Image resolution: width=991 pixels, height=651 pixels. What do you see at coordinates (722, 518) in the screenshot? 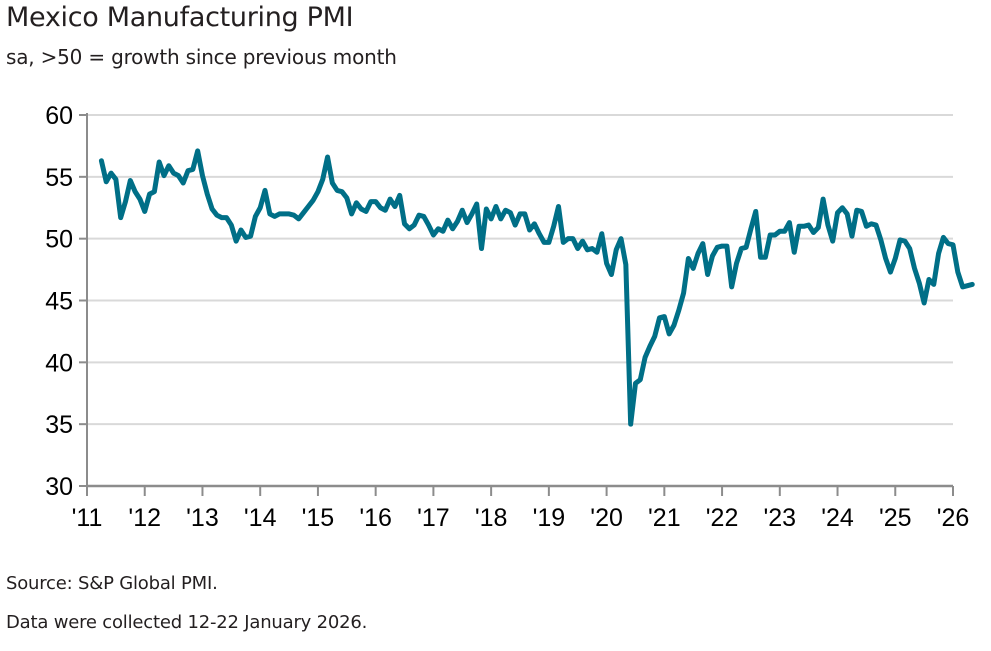
I see `x-tick-label: '22` at bounding box center [722, 518].